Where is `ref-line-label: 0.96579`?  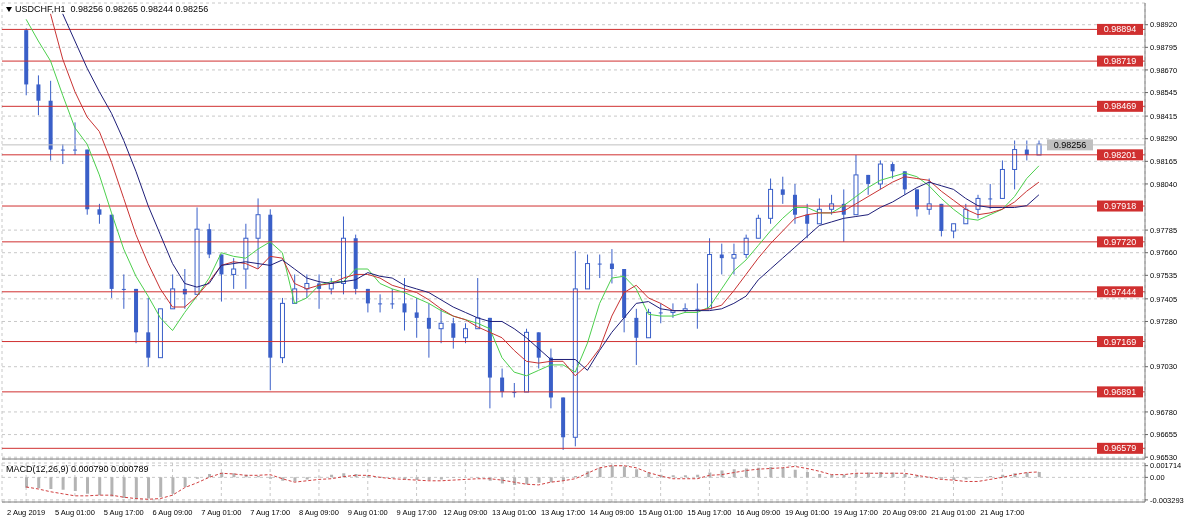
ref-line-label: 0.96579 is located at coordinates (1120, 448).